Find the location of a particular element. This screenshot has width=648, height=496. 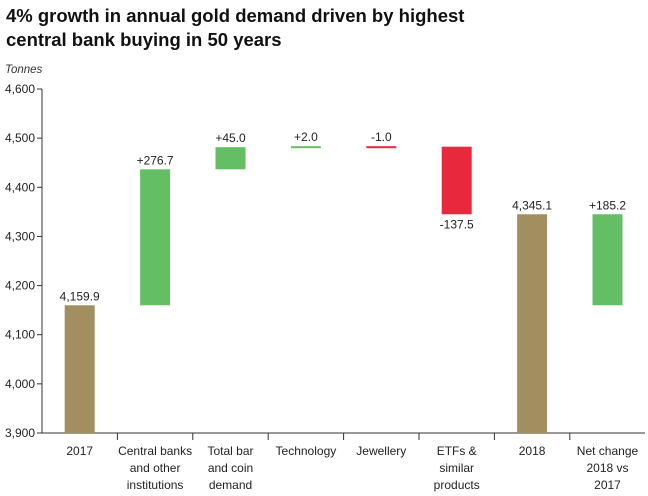

x-tick-label: demand is located at coordinates (230, 485).